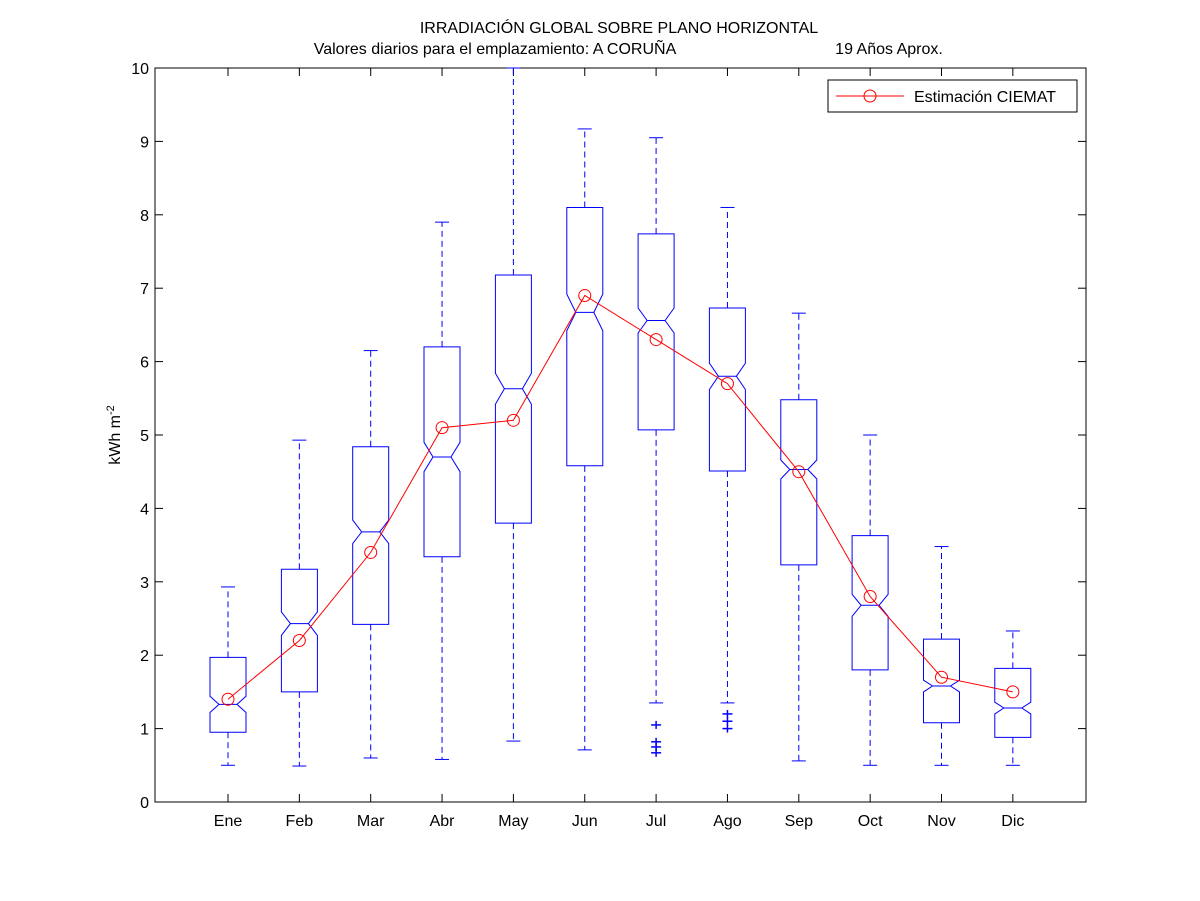 Image resolution: width=1200 pixels, height=901 pixels. I want to click on y-tick-label: 10, so click(140, 69).